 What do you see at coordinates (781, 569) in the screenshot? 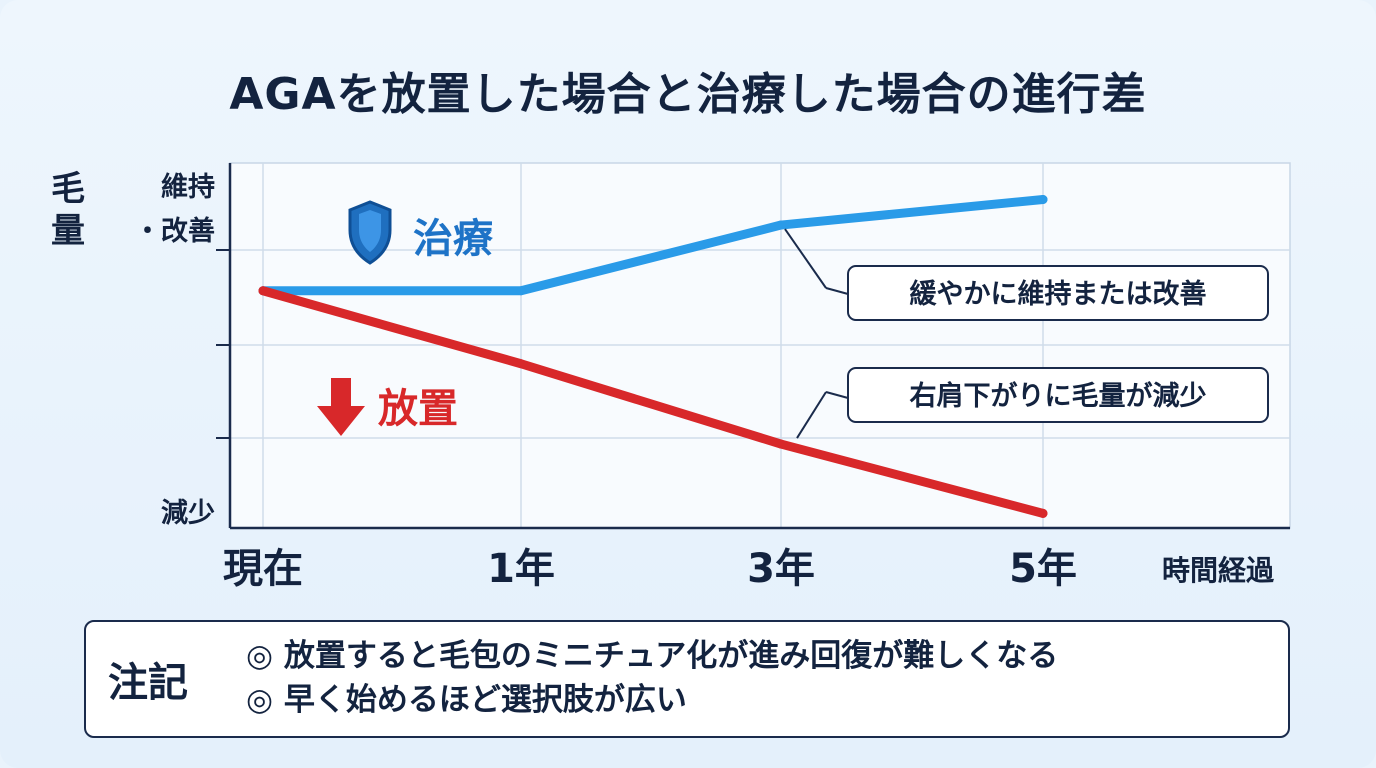
I see `x-tick-label: 3年` at bounding box center [781, 569].